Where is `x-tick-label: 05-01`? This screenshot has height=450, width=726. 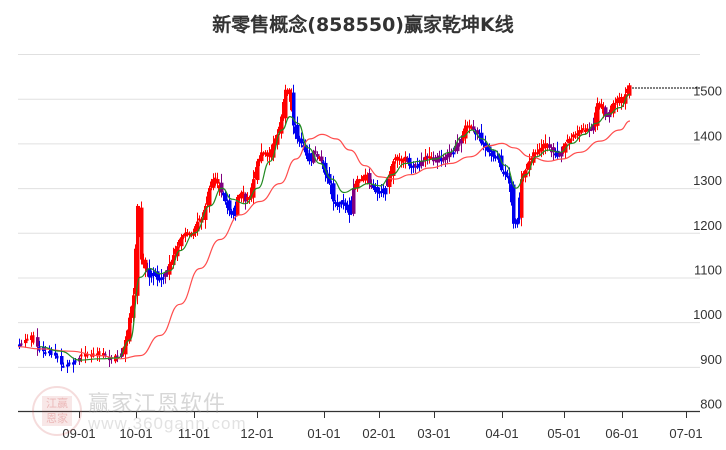 x-tick-label: 05-01 is located at coordinates (563, 433).